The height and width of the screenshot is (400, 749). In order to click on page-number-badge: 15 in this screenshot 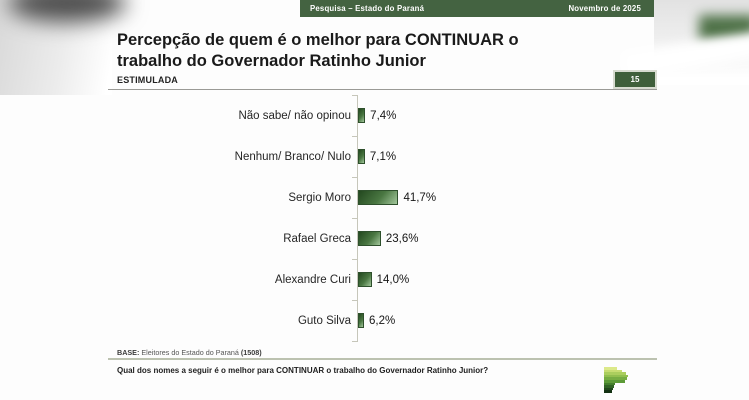, I will do `click(635, 79)`.